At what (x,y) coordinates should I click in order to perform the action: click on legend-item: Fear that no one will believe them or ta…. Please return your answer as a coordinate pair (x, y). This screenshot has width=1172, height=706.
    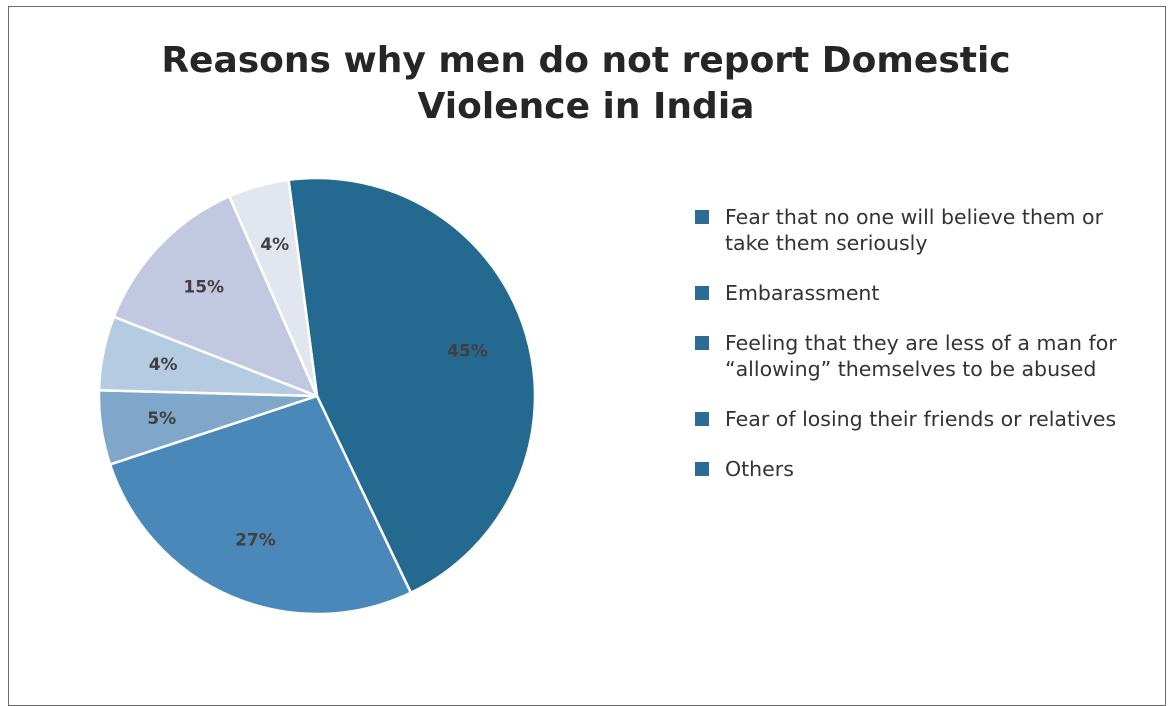
    Looking at the image, I should click on (910, 230).